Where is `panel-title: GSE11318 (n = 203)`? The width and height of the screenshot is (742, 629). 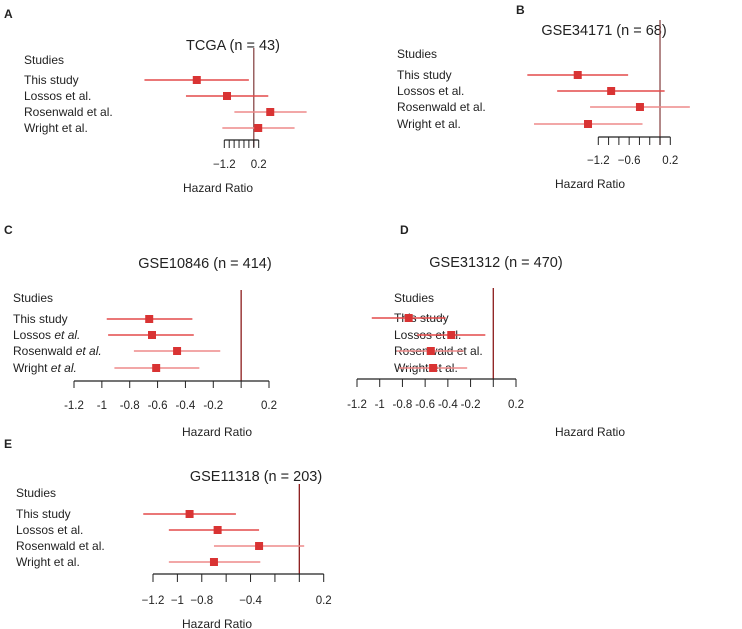 panel-title: GSE11318 (n = 203) is located at coordinates (256, 477).